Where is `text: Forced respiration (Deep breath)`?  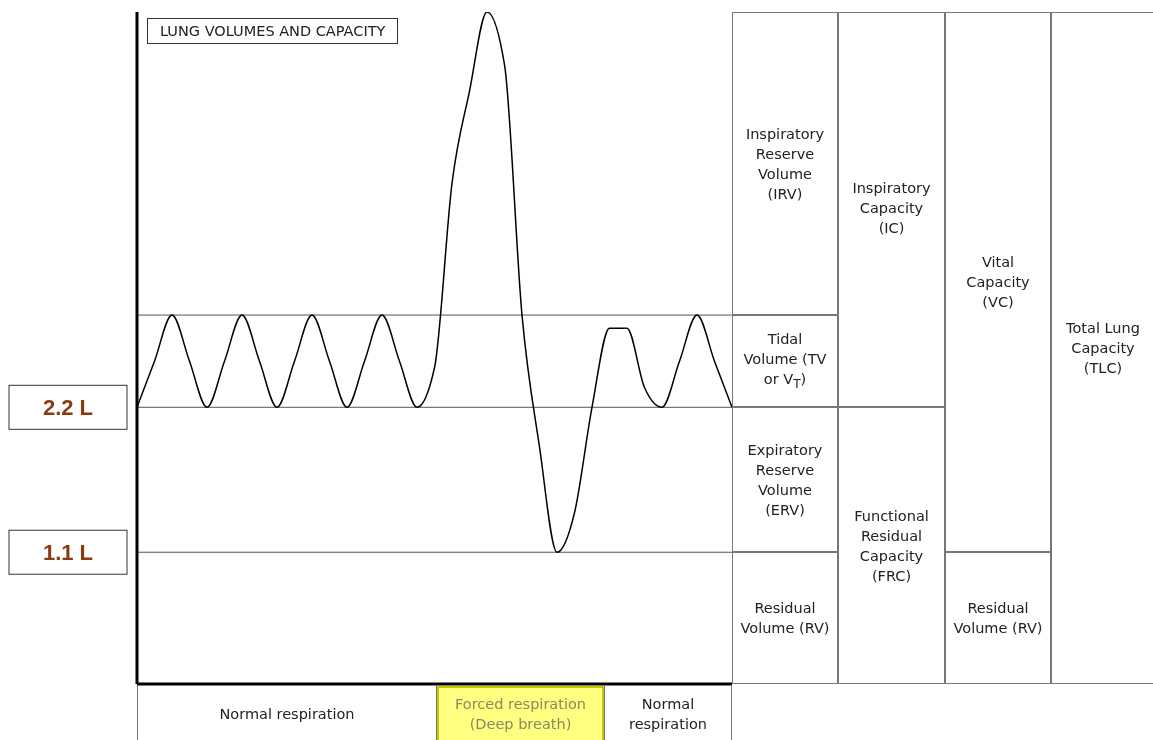
text: Forced respiration (Deep breath) is located at coordinates (520, 714).